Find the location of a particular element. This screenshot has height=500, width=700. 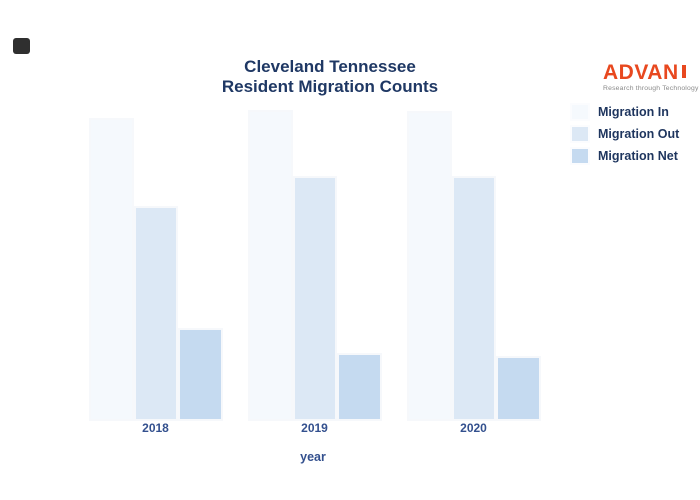

corner-mark is located at coordinates (21, 46).